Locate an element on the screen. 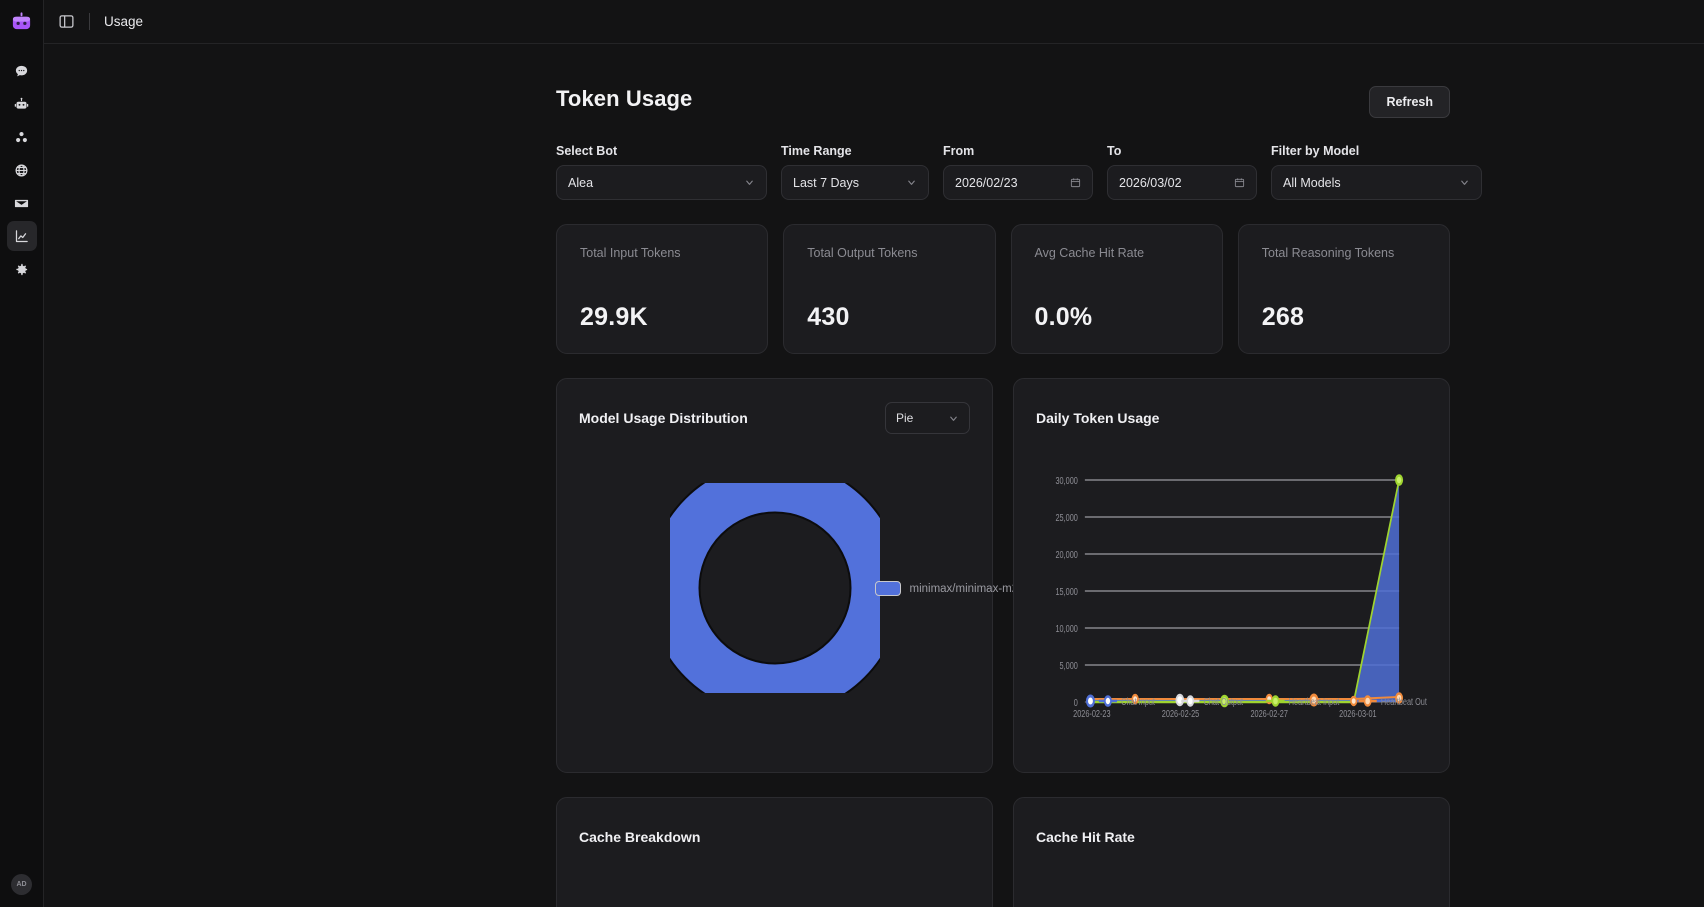 This screenshot has height=907, width=1704. card-cache-breakdown: Cache Breakdown 30,000 is located at coordinates (774, 852).